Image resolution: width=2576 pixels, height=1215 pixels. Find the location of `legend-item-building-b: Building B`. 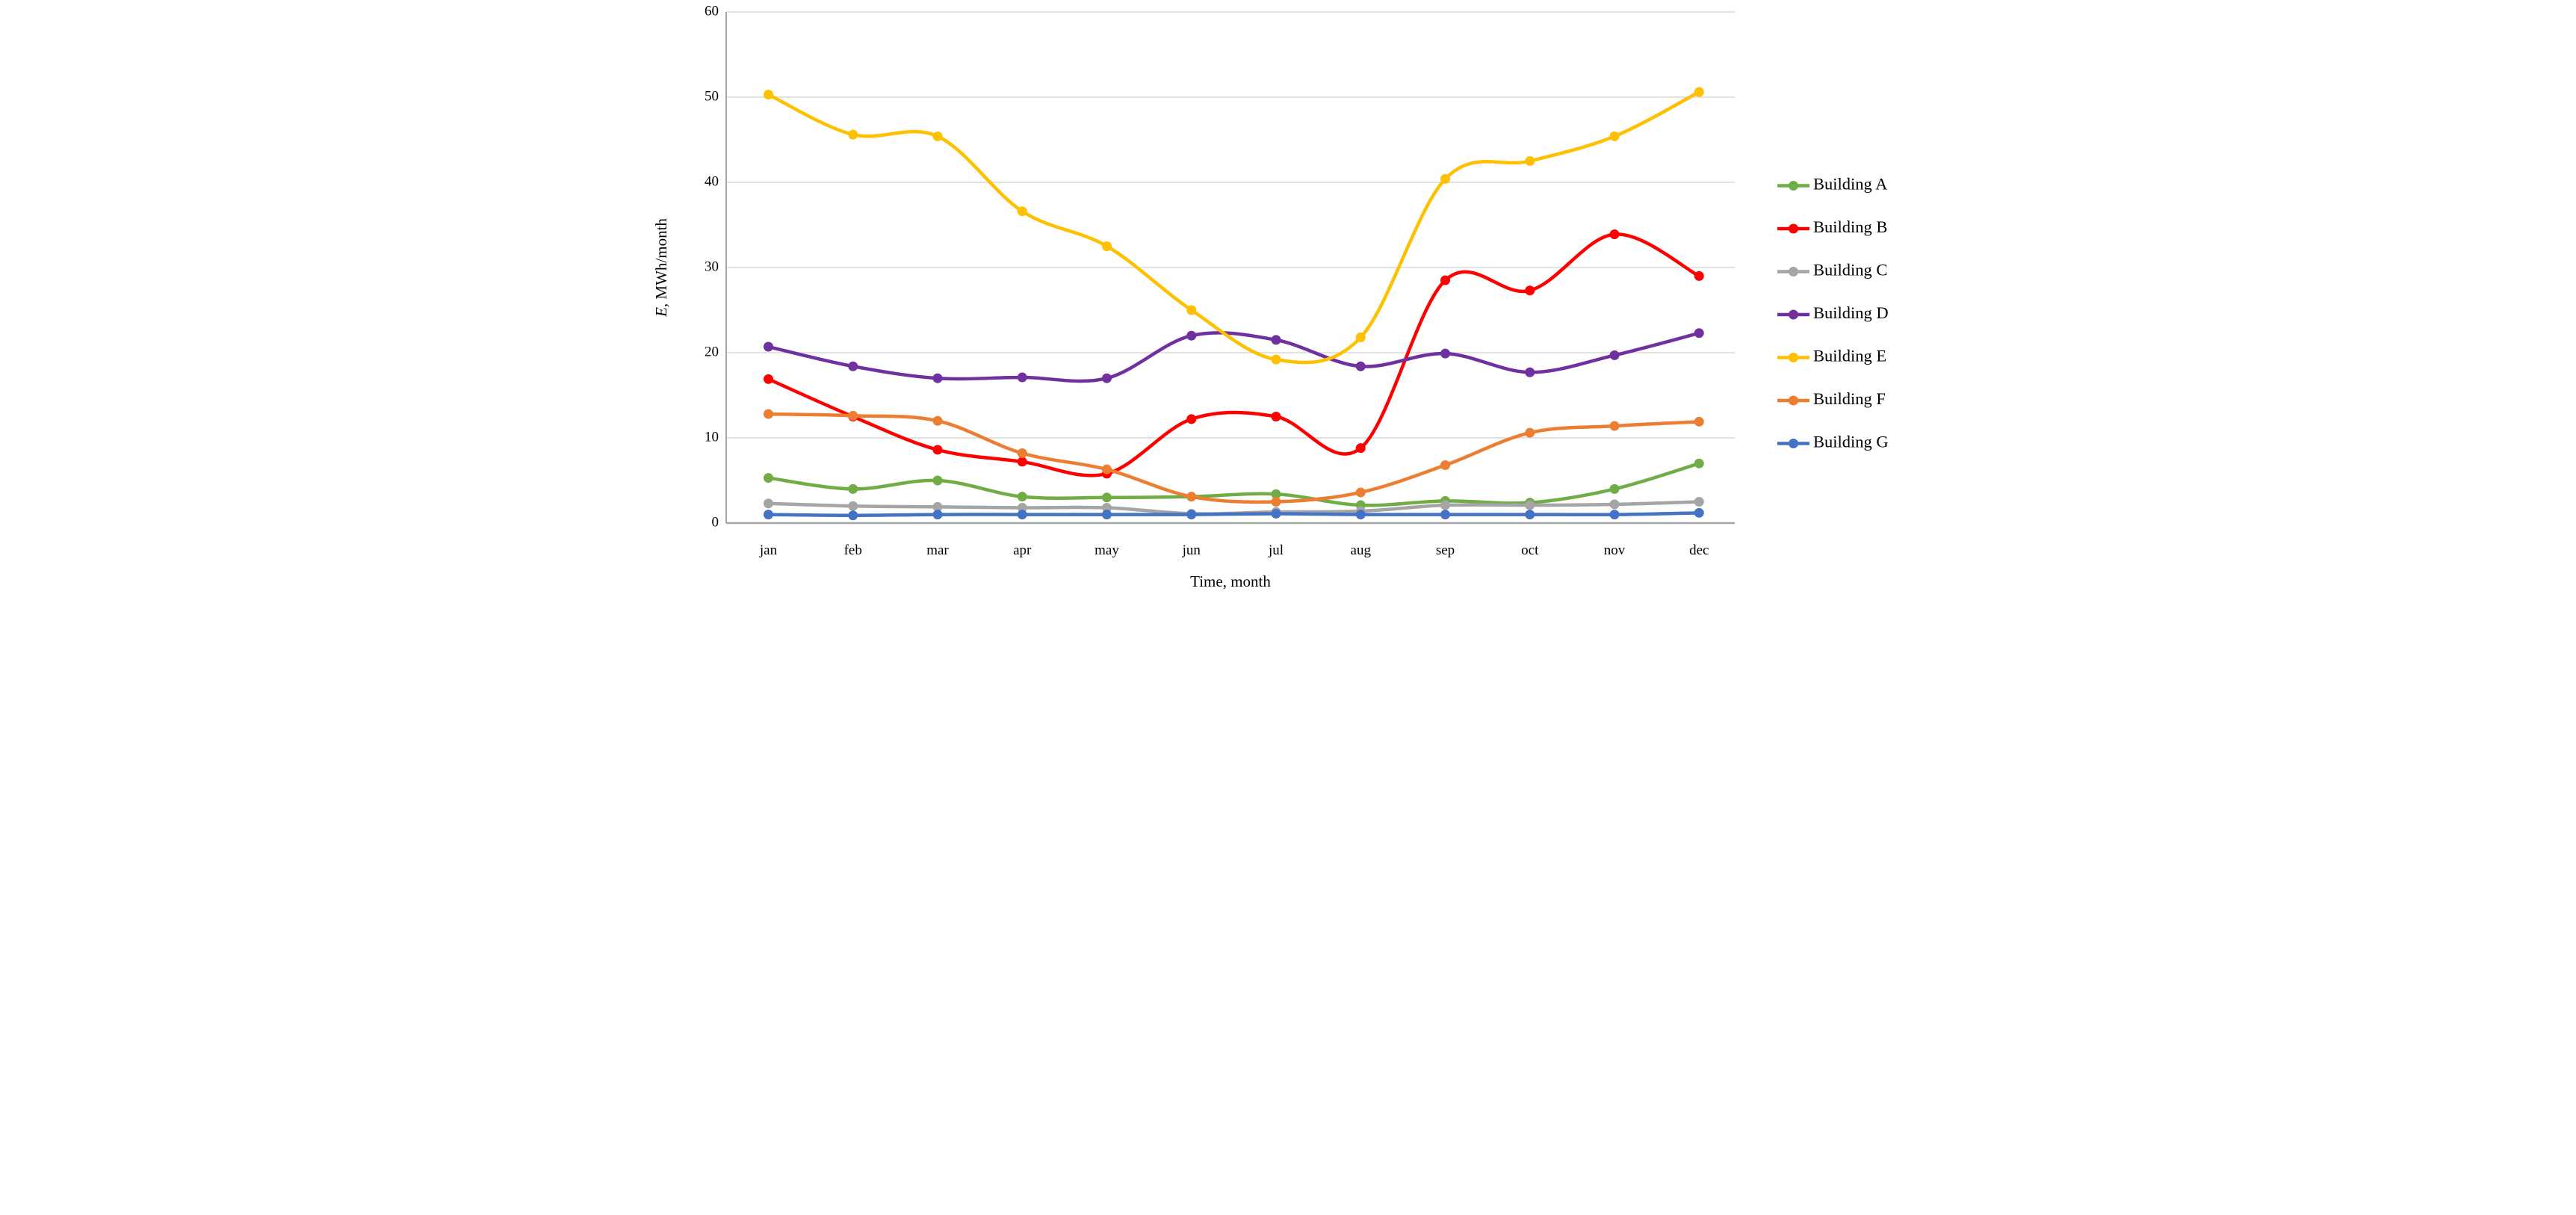

legend-item-building-b: Building B is located at coordinates (1832, 227).